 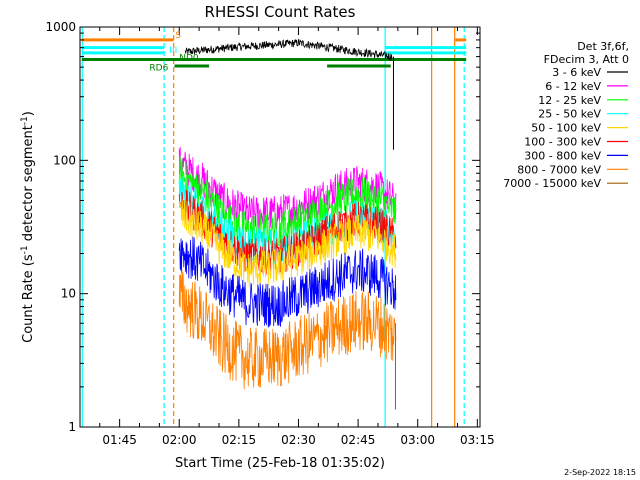 I want to click on legend-label: 50 - 100 keV, so click(x=566, y=128).